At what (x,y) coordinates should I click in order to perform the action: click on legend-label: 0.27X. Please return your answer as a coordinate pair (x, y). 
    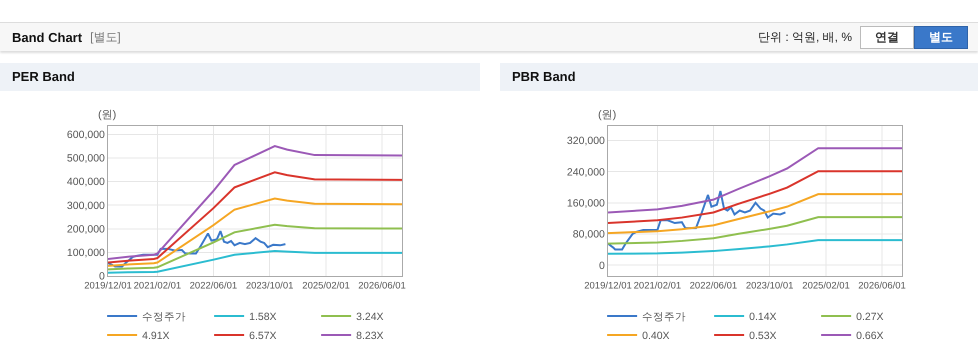
    Looking at the image, I should click on (870, 317).